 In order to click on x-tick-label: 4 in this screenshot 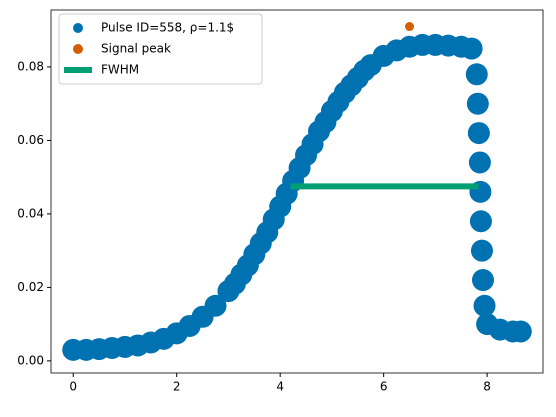, I will do `click(280, 387)`.